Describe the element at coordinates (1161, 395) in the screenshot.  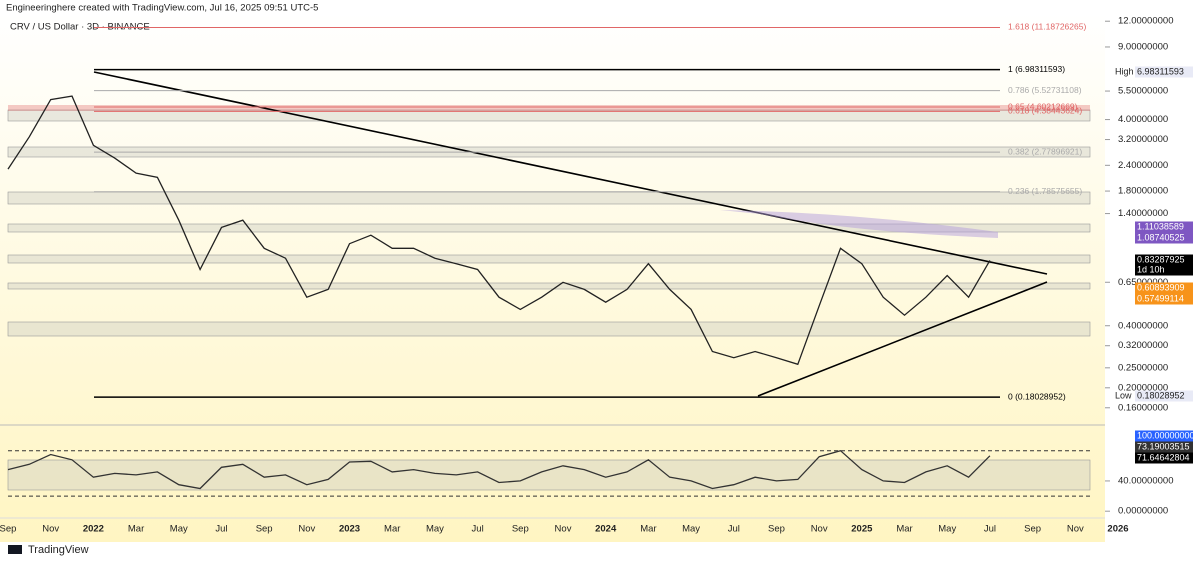
I see `low-value: 0.18028952` at that location.